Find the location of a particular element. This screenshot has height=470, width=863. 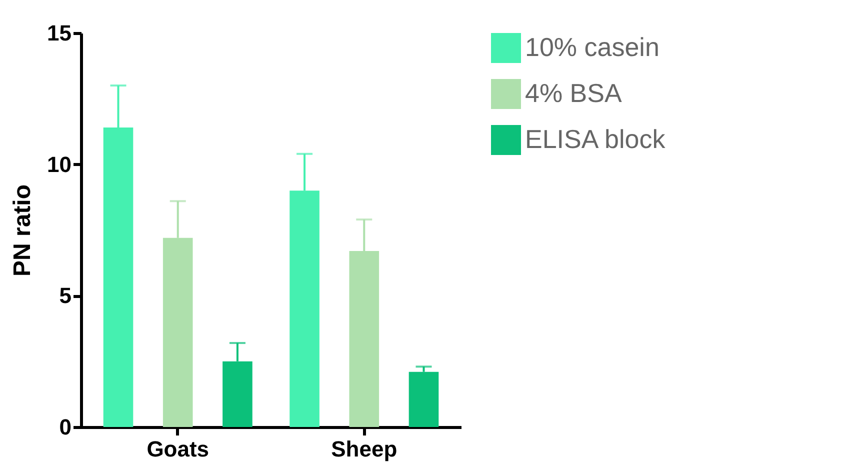

x-tick-label: Goats is located at coordinates (178, 449).